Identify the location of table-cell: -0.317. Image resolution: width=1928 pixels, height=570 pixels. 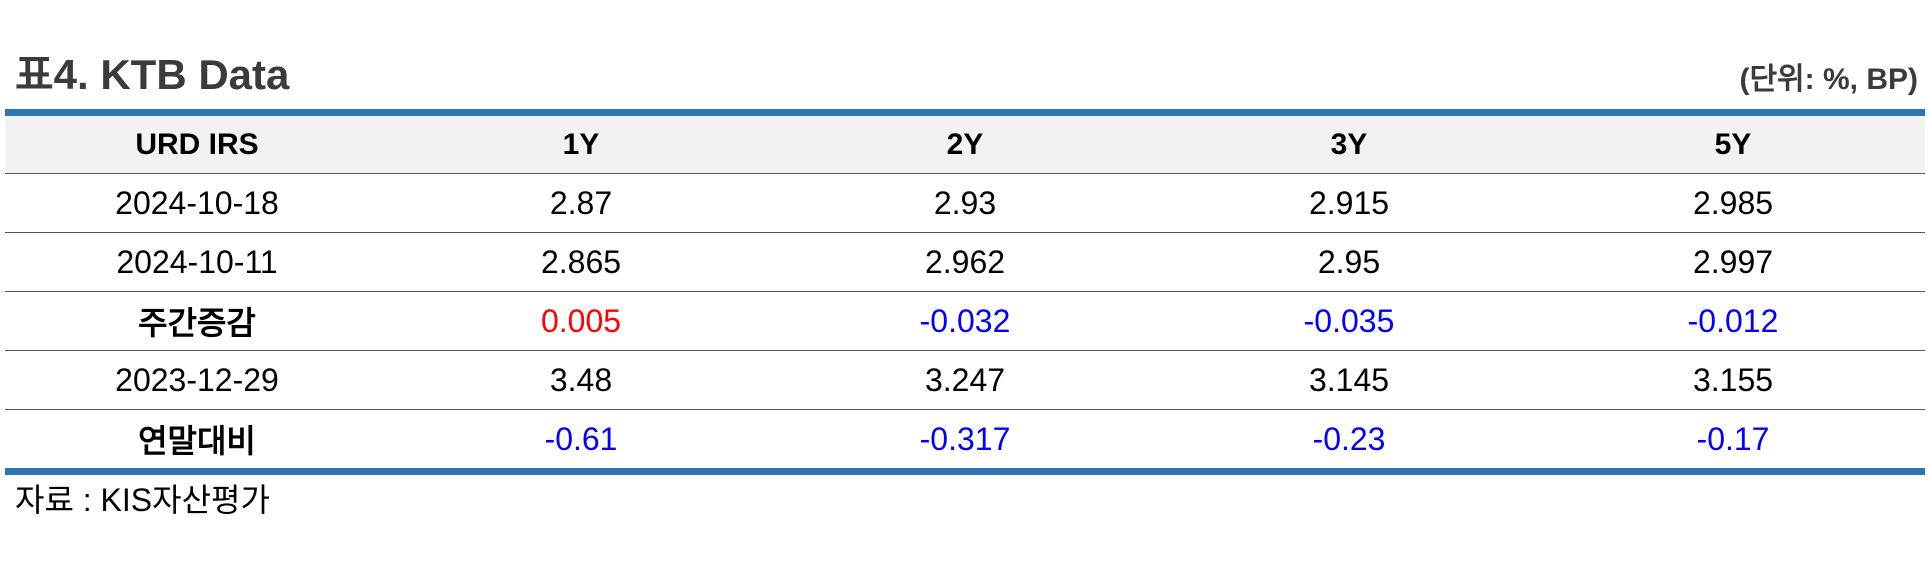
(965, 442).